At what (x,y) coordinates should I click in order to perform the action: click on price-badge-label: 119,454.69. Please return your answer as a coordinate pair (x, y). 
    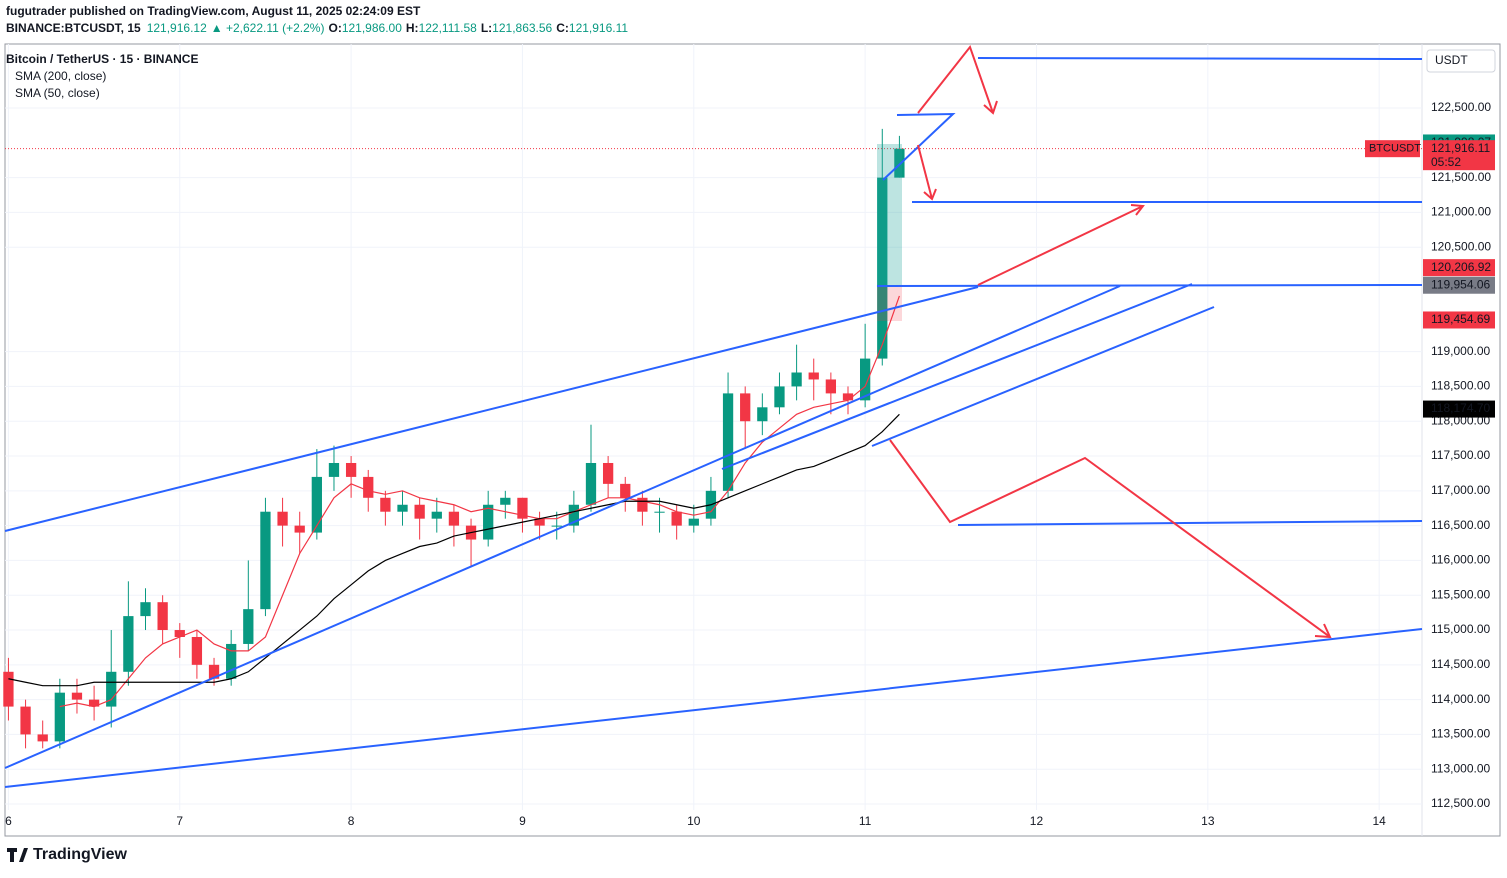
    Looking at the image, I should click on (1460, 319).